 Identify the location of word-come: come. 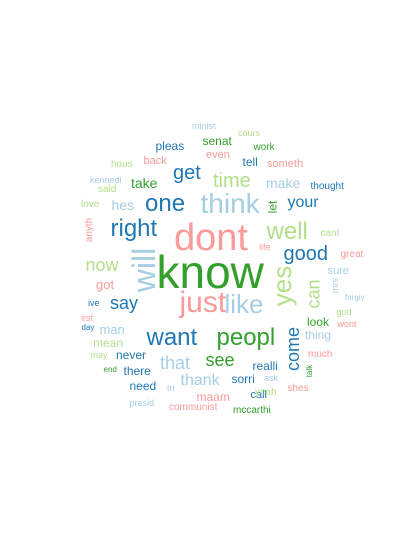
(293, 349).